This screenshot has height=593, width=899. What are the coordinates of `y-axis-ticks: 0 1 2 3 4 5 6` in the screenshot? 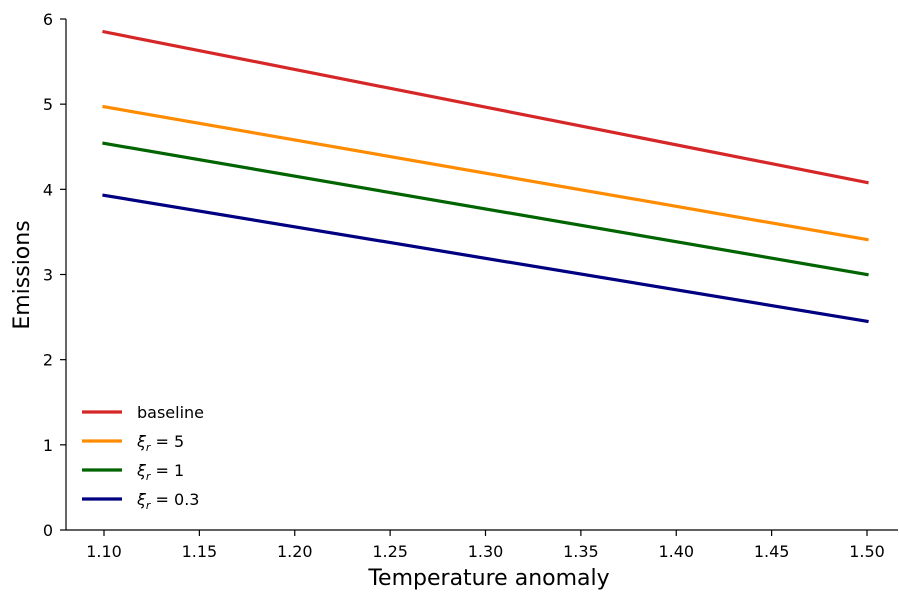 It's located at (54, 275).